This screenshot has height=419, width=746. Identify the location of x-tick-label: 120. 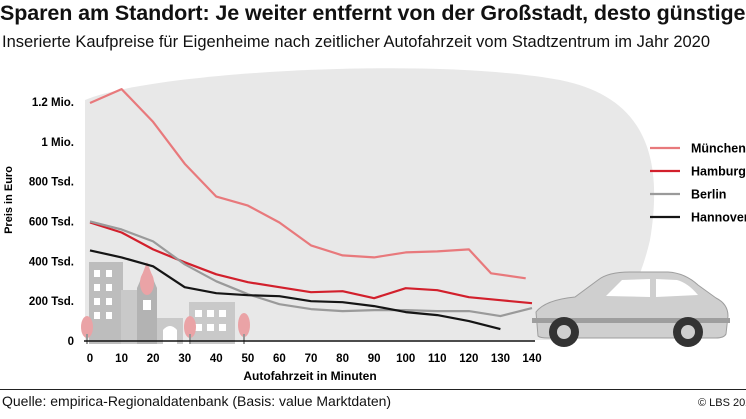
(468, 359).